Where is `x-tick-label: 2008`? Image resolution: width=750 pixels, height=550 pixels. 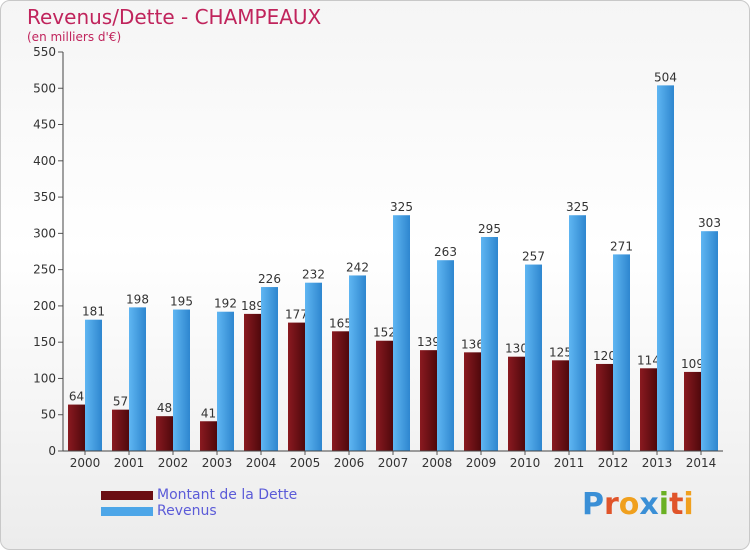 x-tick-label: 2008 is located at coordinates (437, 463).